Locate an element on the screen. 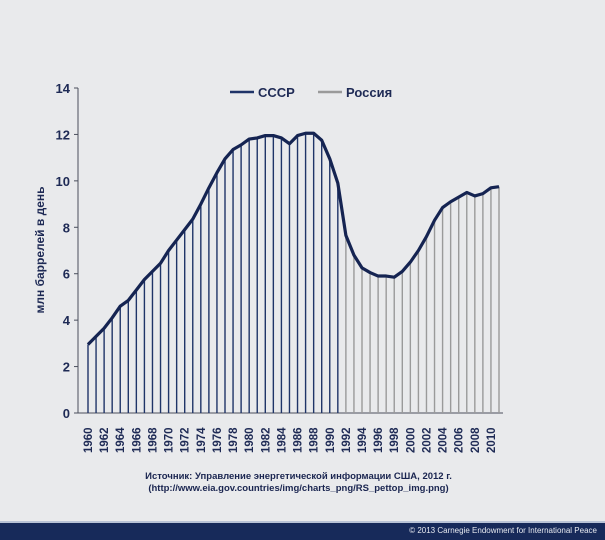 This screenshot has width=605, height=540. y-axis-label: млн баррелей в день is located at coordinates (40, 250).